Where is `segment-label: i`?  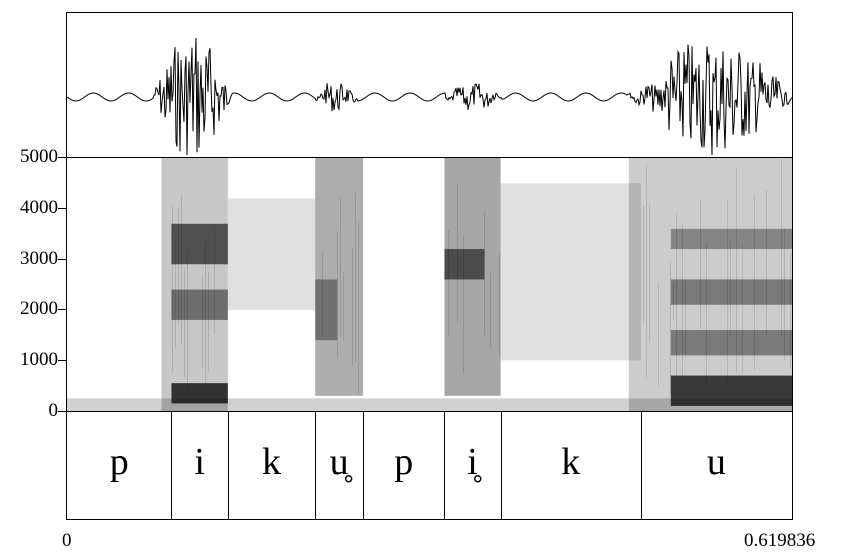 segment-label: i is located at coordinates (199, 462).